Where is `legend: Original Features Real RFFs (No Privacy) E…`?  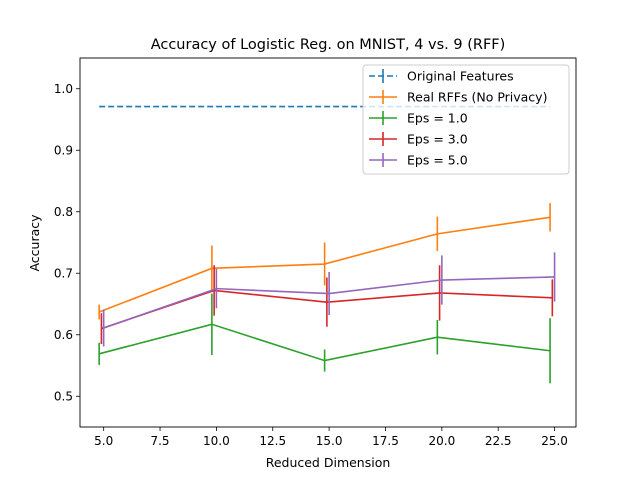
legend: Original Features Real RFFs (No Privacy) E… is located at coordinates (466, 119).